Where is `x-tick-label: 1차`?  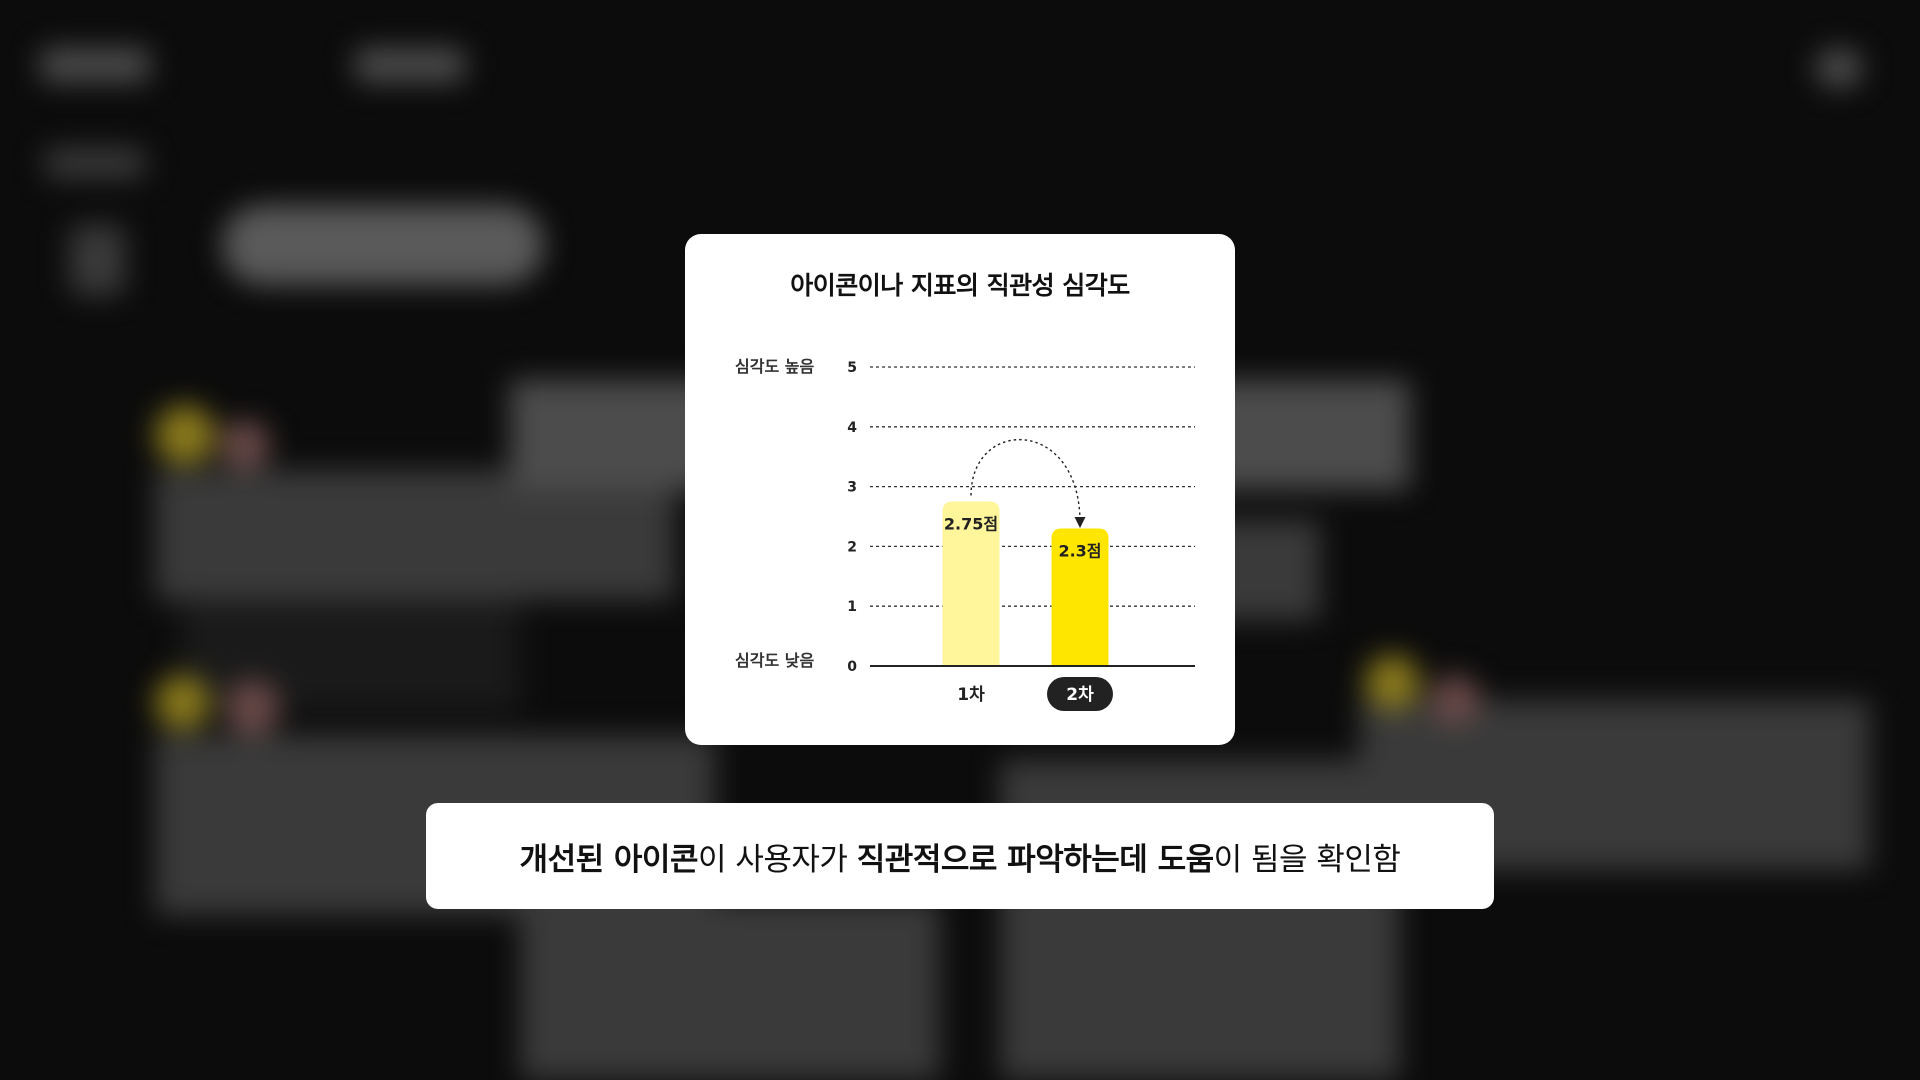 x-tick-label: 1차 is located at coordinates (971, 695).